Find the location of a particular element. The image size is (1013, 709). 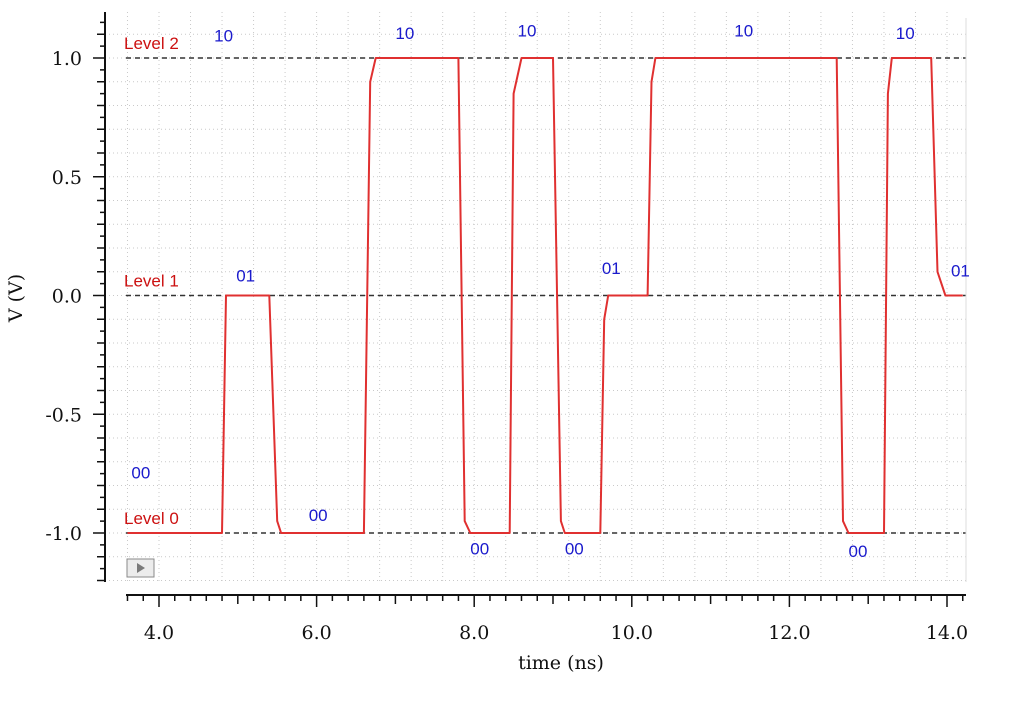

y-axis-title: V (V) is located at coordinates (16, 298).